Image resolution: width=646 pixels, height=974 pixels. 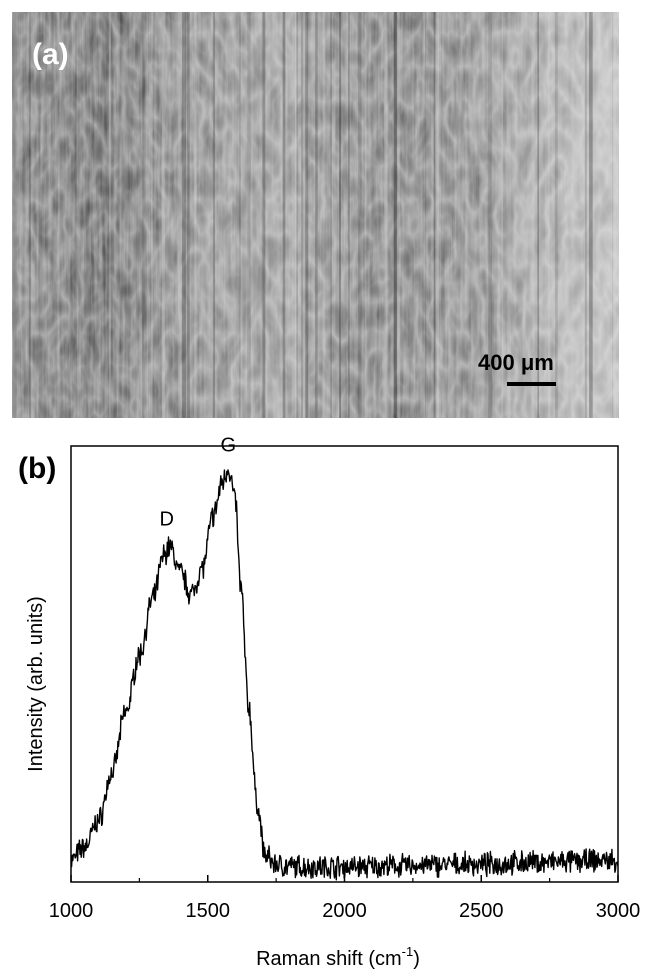 I want to click on peak-annotations: DG, so click(x=197, y=482).